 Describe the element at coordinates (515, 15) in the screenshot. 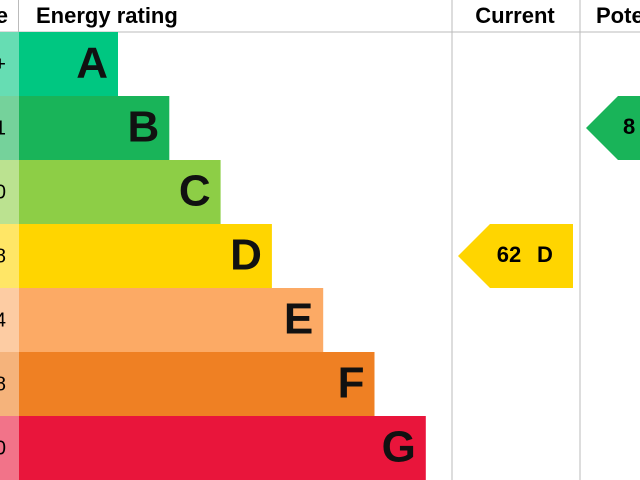

I see `current-header: Current` at that location.